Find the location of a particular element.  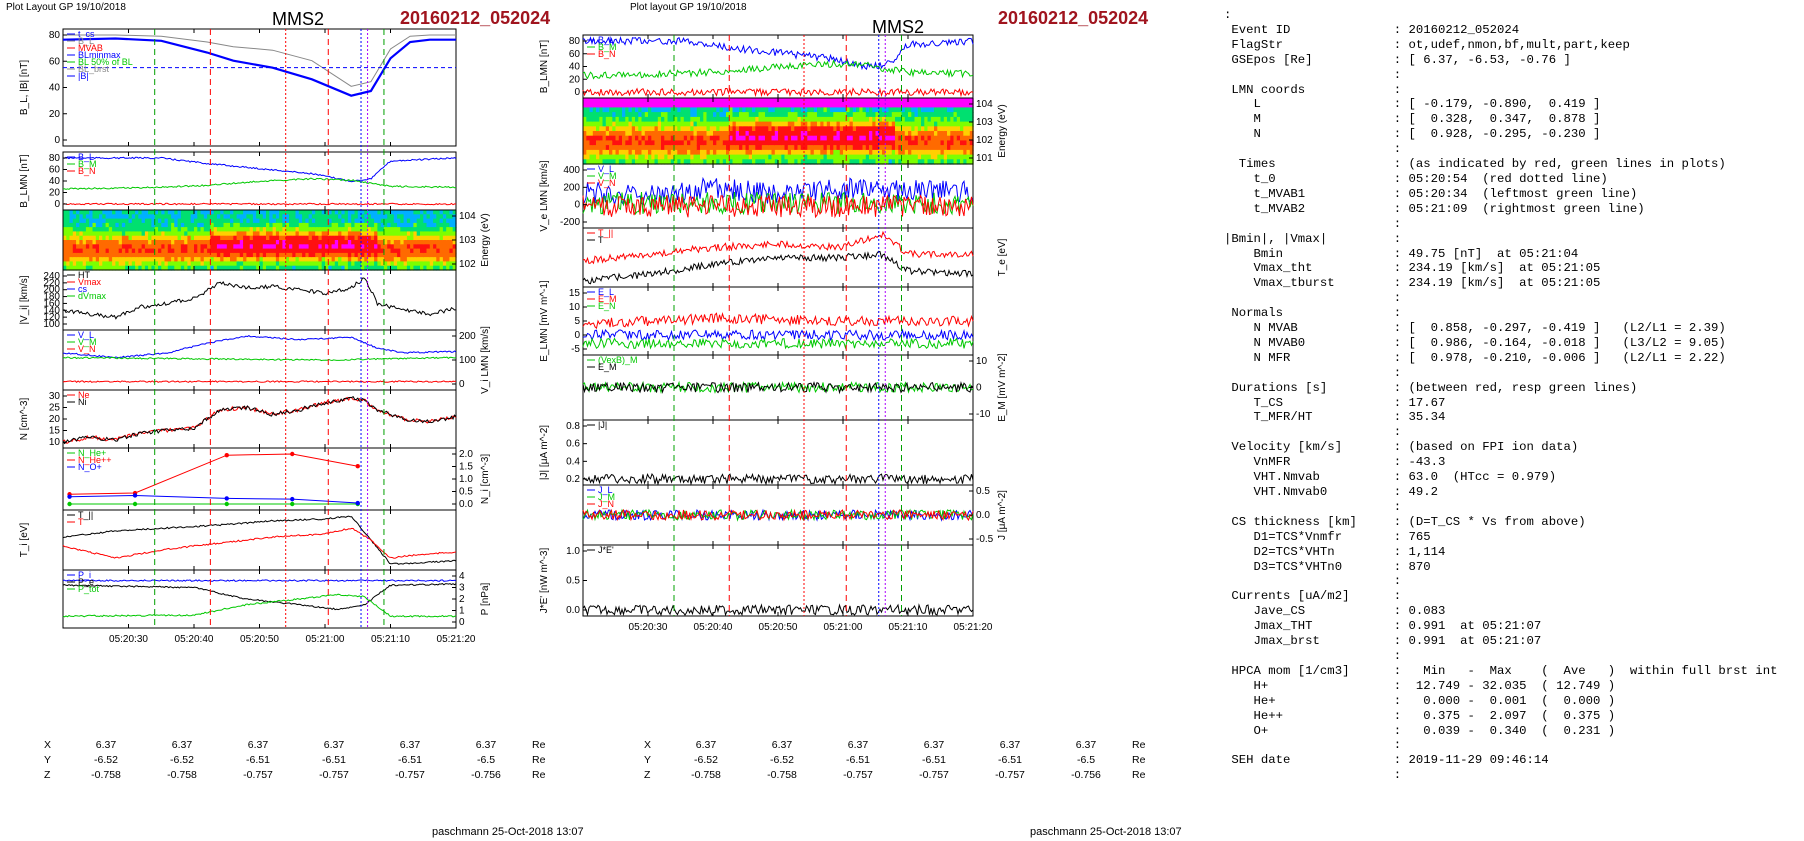

legend-entry: BL_brst is located at coordinates (94, 69).